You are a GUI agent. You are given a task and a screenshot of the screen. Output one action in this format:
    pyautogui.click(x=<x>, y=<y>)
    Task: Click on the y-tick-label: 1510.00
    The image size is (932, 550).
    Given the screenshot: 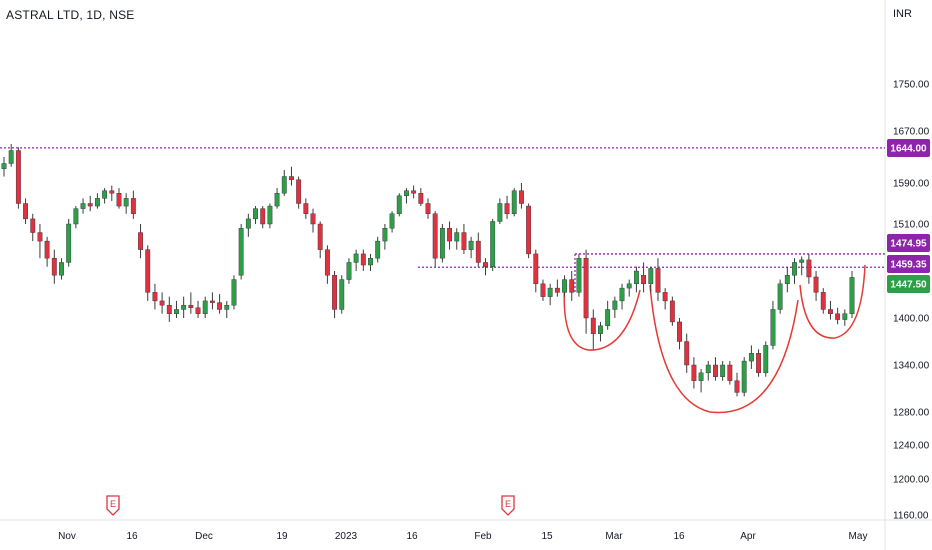 What is the action you would take?
    pyautogui.click(x=911, y=225)
    